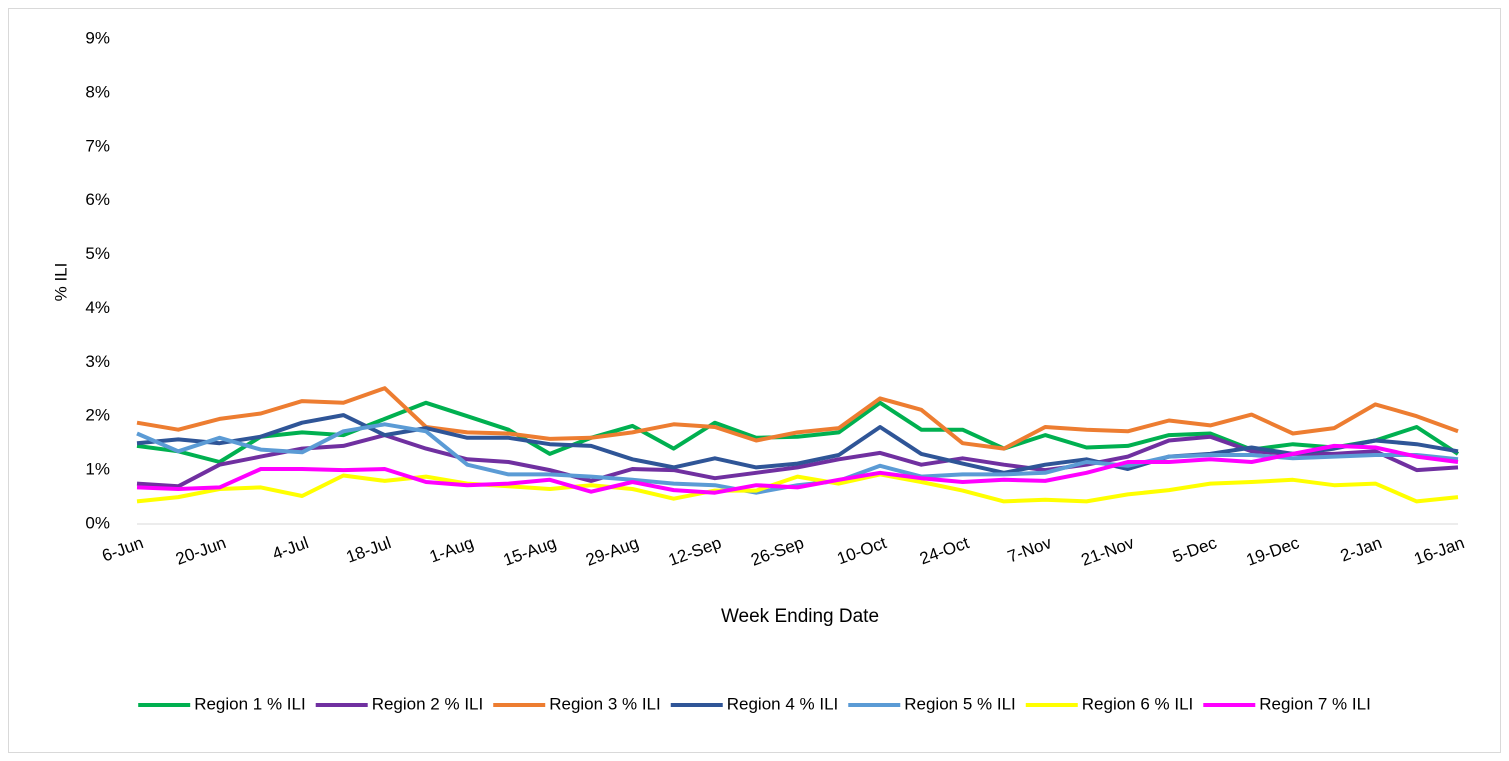 The image size is (1509, 761). Describe the element at coordinates (97, 307) in the screenshot. I see `y-tick-label: 4%` at that location.